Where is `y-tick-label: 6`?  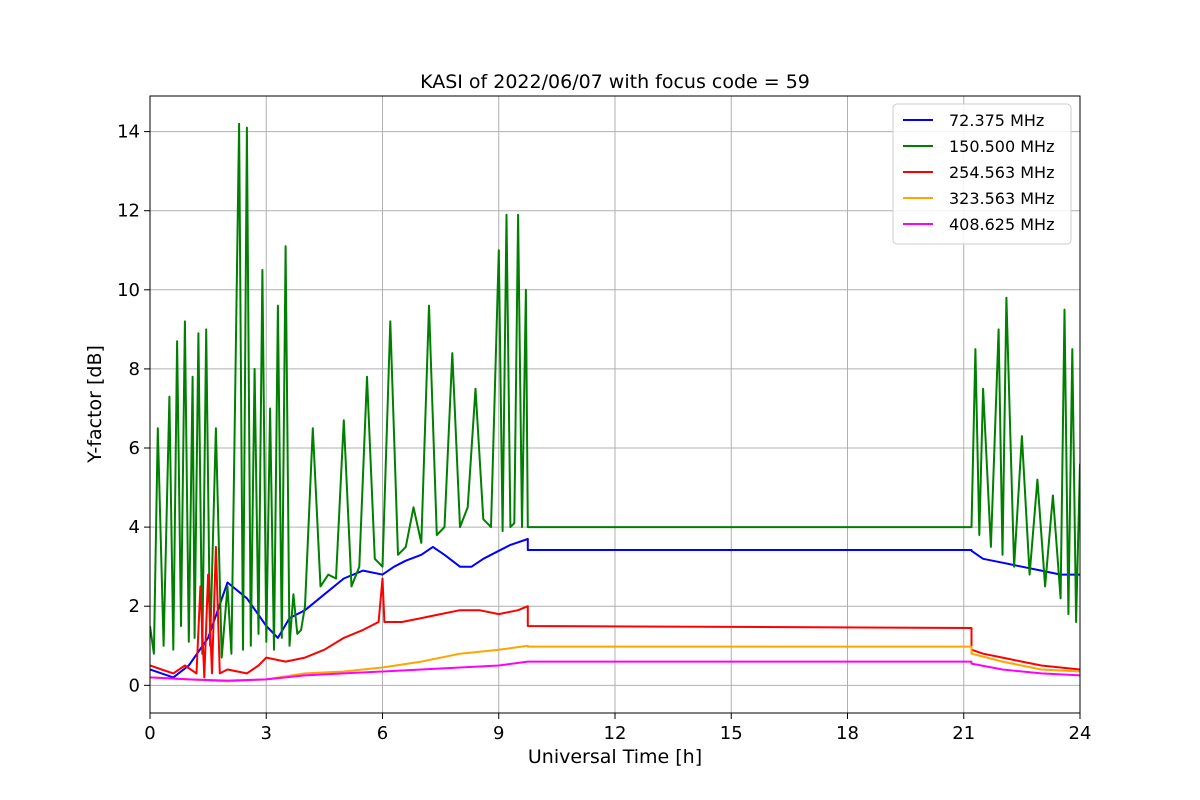 y-tick-label: 6 is located at coordinates (134, 448).